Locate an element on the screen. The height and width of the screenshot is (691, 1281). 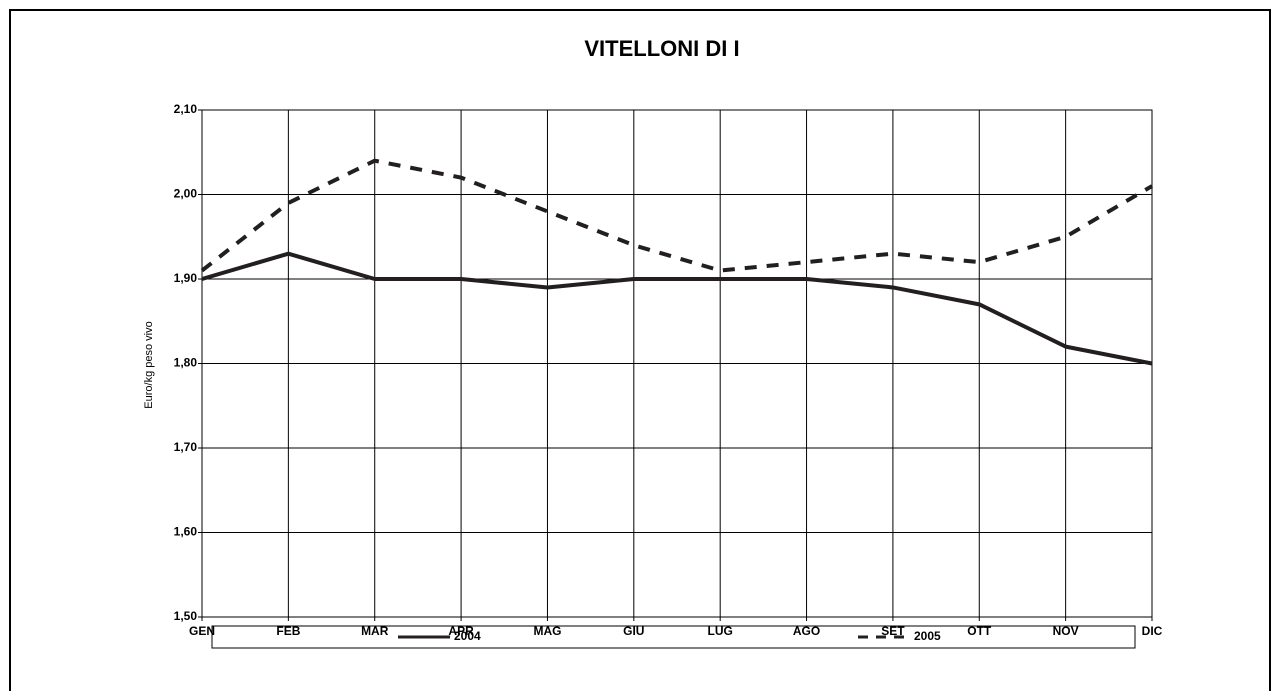
x-tick-label: AGO is located at coordinates (806, 631).